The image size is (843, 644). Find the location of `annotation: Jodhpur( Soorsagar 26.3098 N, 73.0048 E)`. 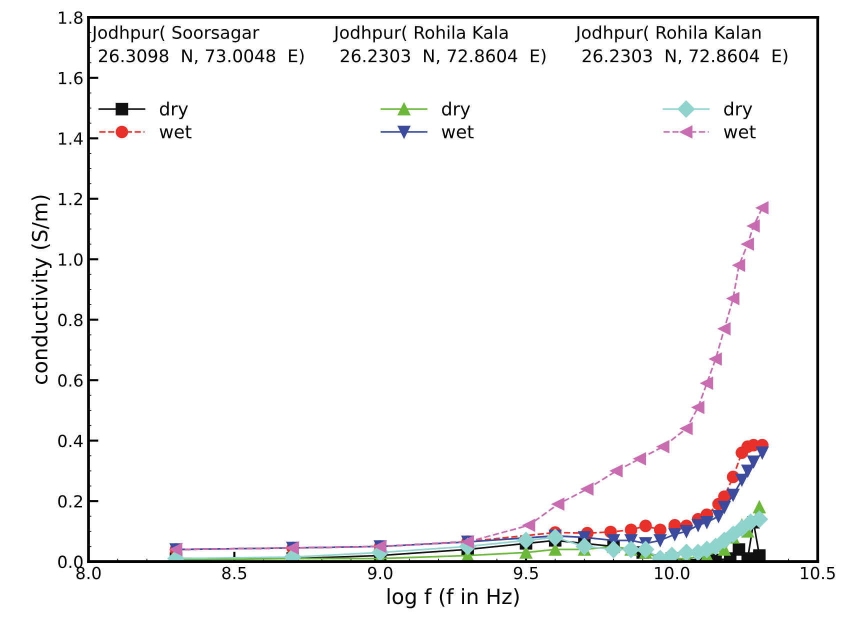

annotation: Jodhpur( Soorsagar 26.3098 N, 73.0048 E) is located at coordinates (197, 45).